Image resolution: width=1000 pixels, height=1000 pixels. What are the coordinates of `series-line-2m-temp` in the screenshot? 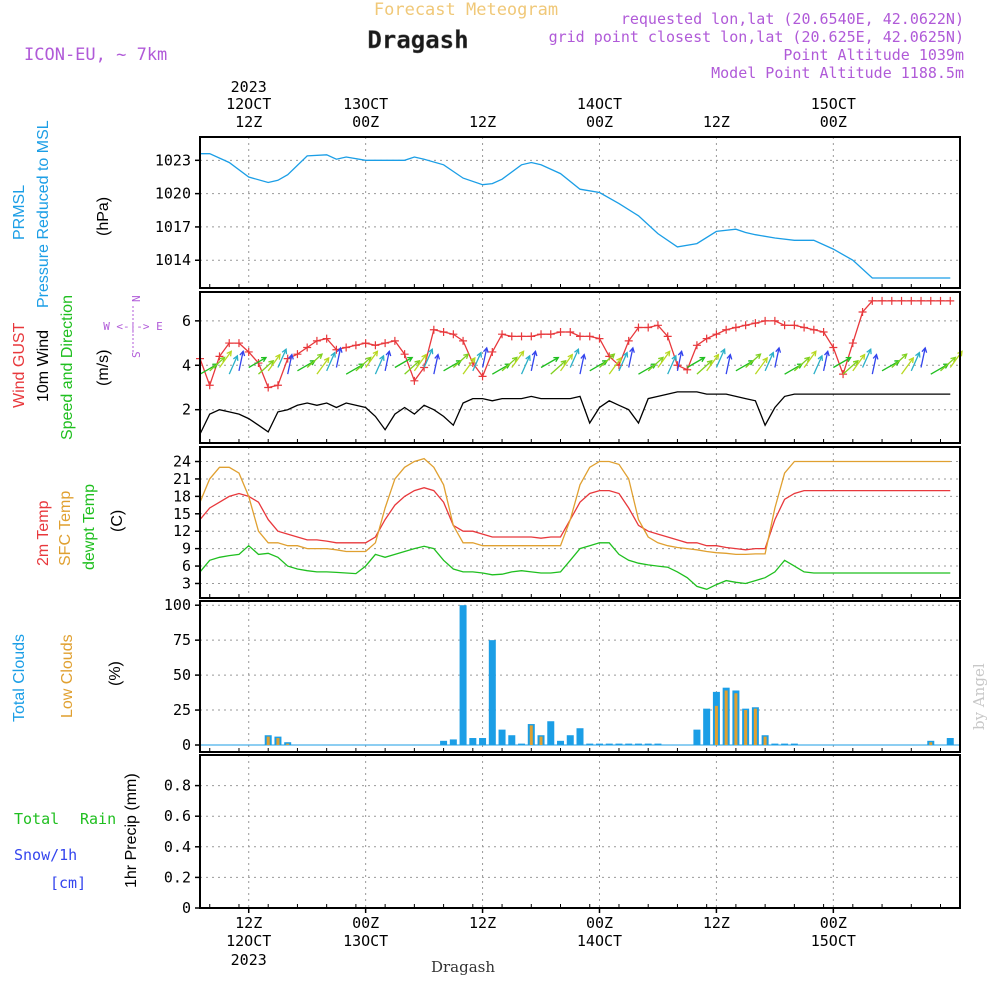 It's located at (575, 519).